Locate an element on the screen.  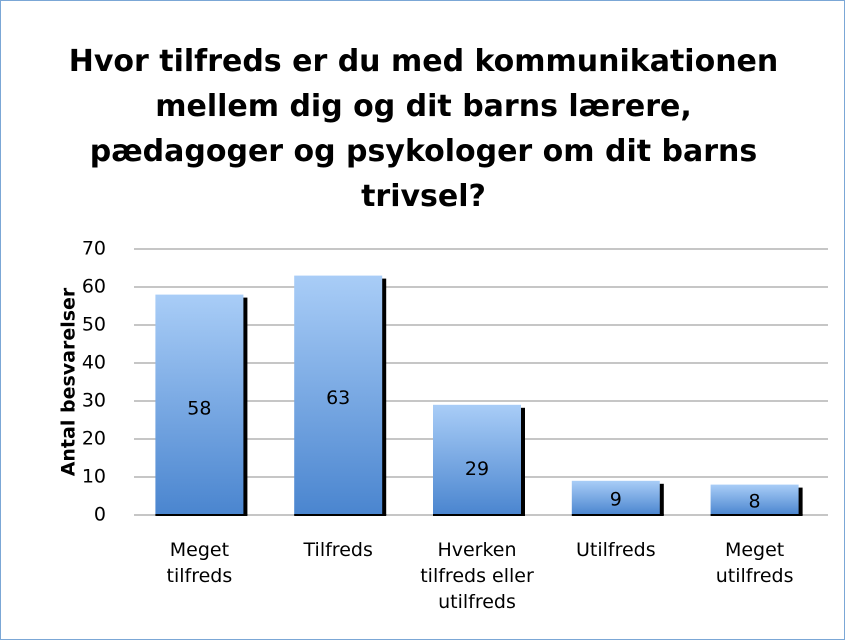
x-tick-label: Meget utilfreds is located at coordinates (754, 563).